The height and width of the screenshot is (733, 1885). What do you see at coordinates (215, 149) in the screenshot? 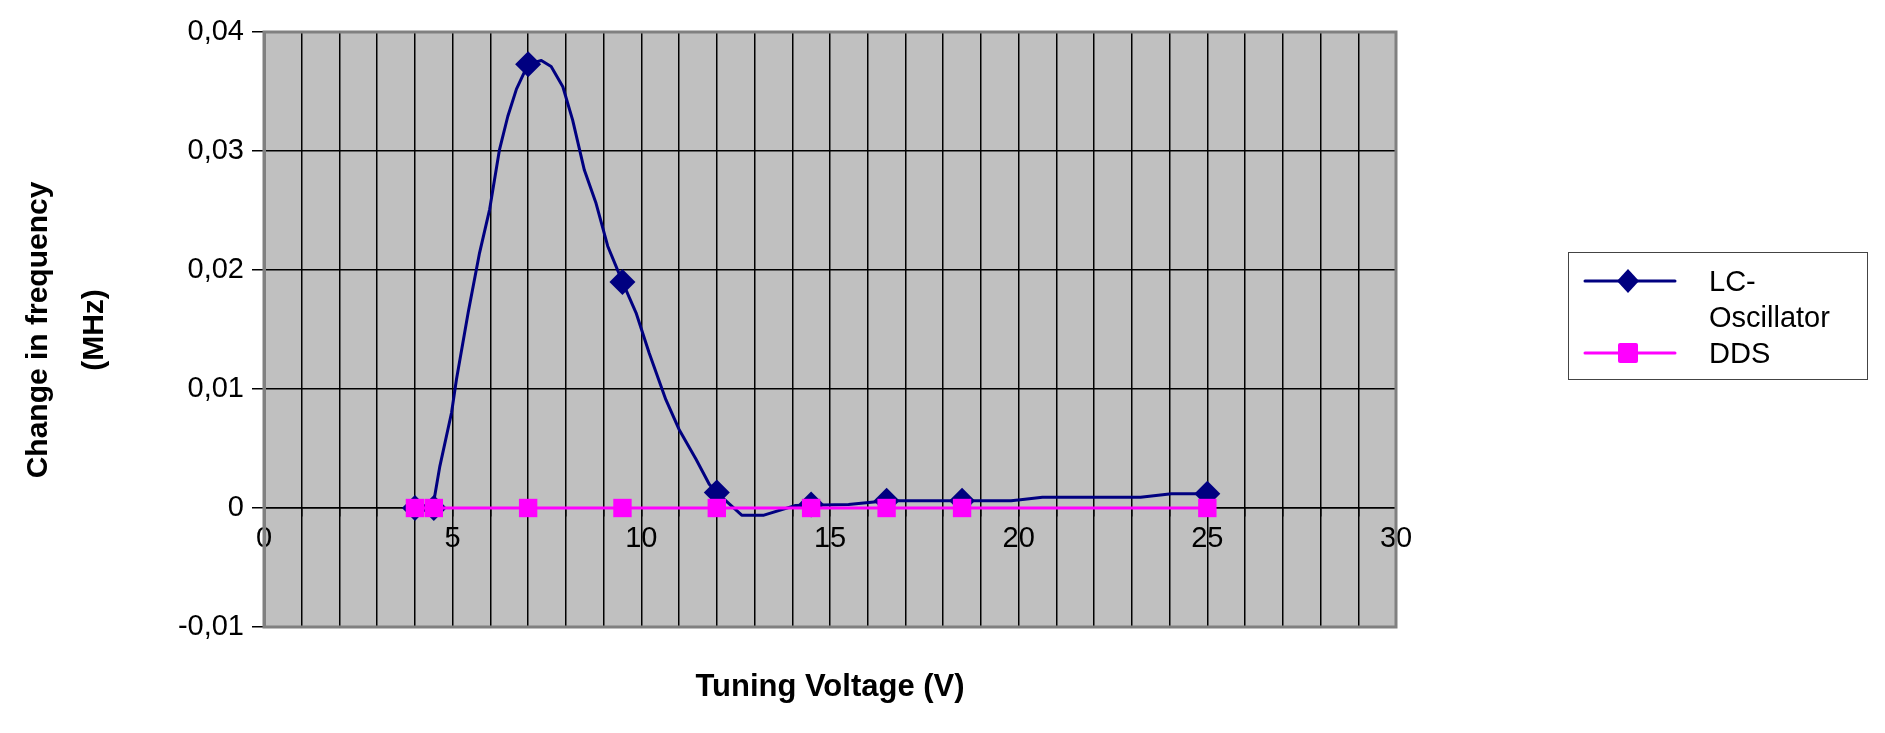
I see `y-tick-label: 0,03` at bounding box center [215, 149].